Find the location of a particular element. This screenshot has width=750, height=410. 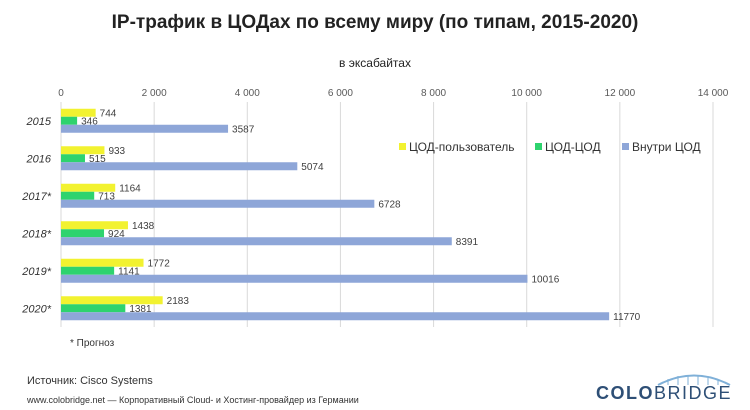

data-label: 8391 is located at coordinates (467, 242).